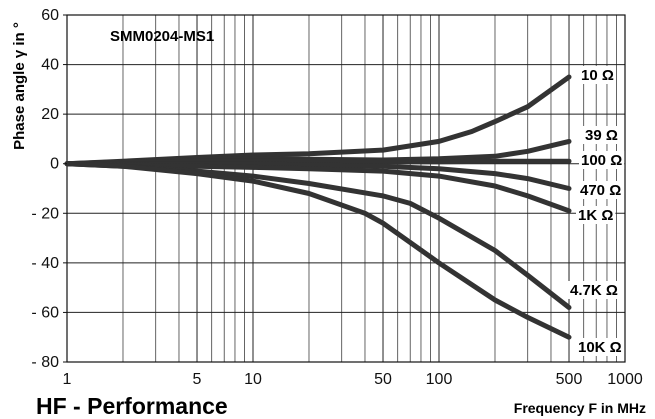 This screenshot has height=419, width=655. I want to click on y-tick-label: 60, so click(50, 15).